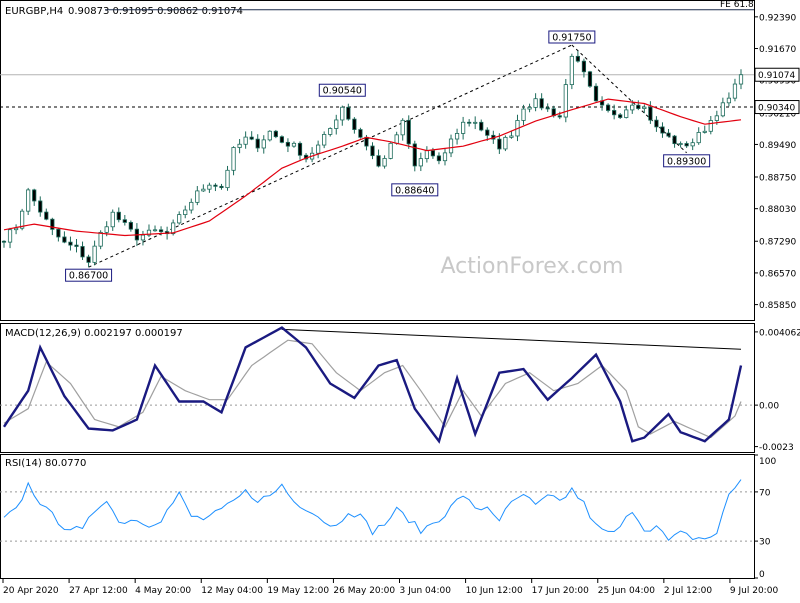  Describe the element at coordinates (777, 243) in the screenshot. I see `price-axis-label: 0.87290` at that location.